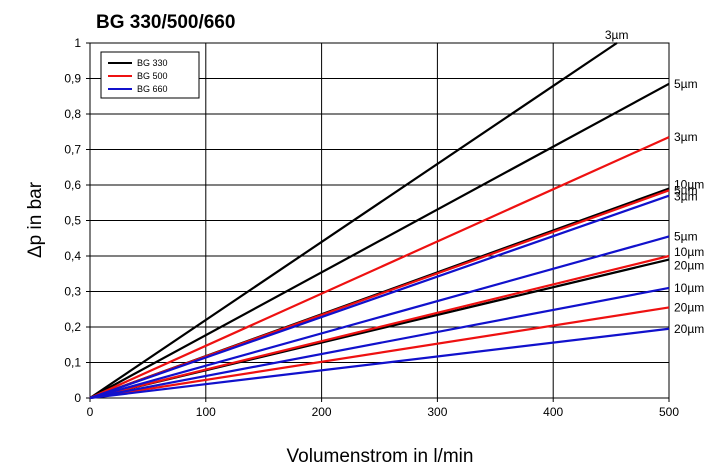 The width and height of the screenshot is (712, 470). Describe the element at coordinates (669, 412) in the screenshot. I see `x-tick-label: 500` at that location.